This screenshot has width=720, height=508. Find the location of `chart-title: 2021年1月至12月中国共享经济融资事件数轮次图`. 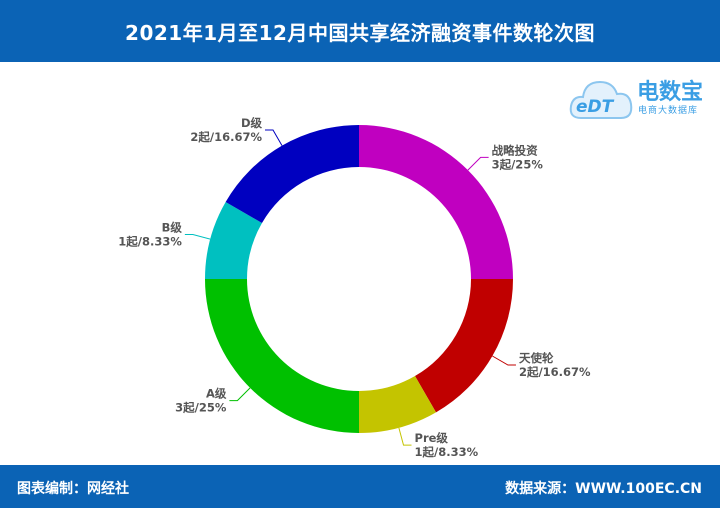

chart-title: 2021年1月至12月中国共享经济融资事件数轮次图 is located at coordinates (360, 32).